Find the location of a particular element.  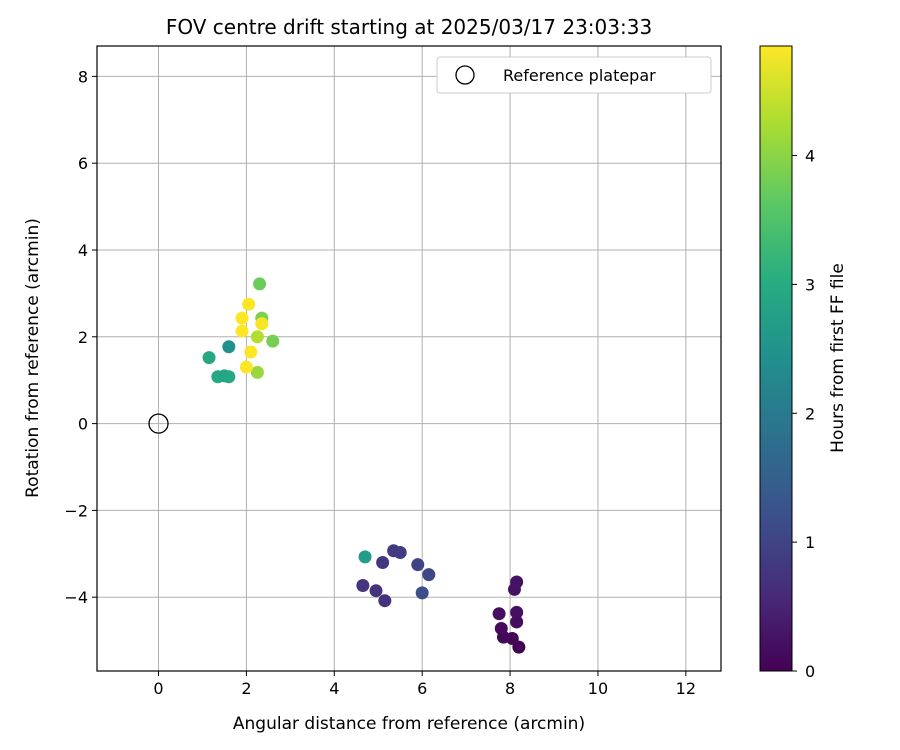

reference-marker-group is located at coordinates (158, 423).